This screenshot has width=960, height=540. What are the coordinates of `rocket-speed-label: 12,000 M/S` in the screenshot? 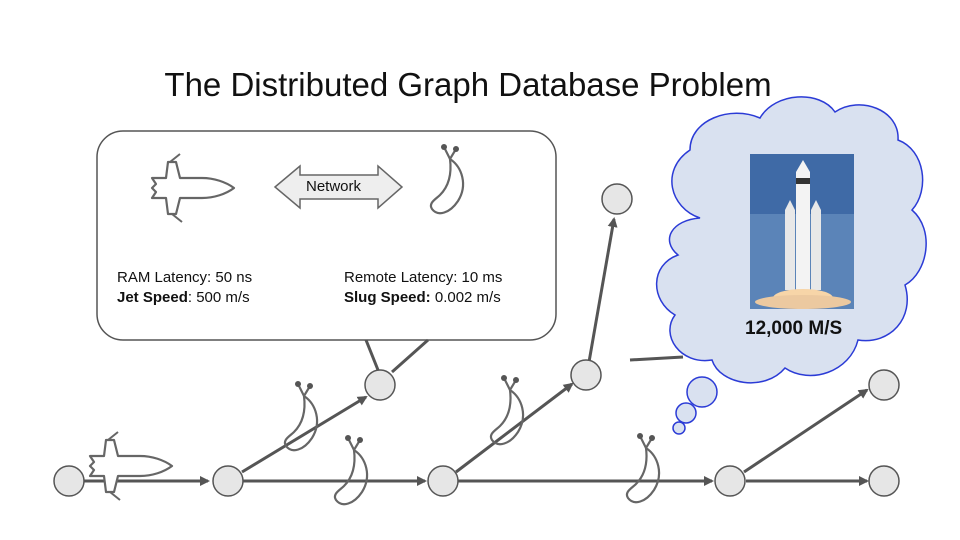 It's located at (794, 328).